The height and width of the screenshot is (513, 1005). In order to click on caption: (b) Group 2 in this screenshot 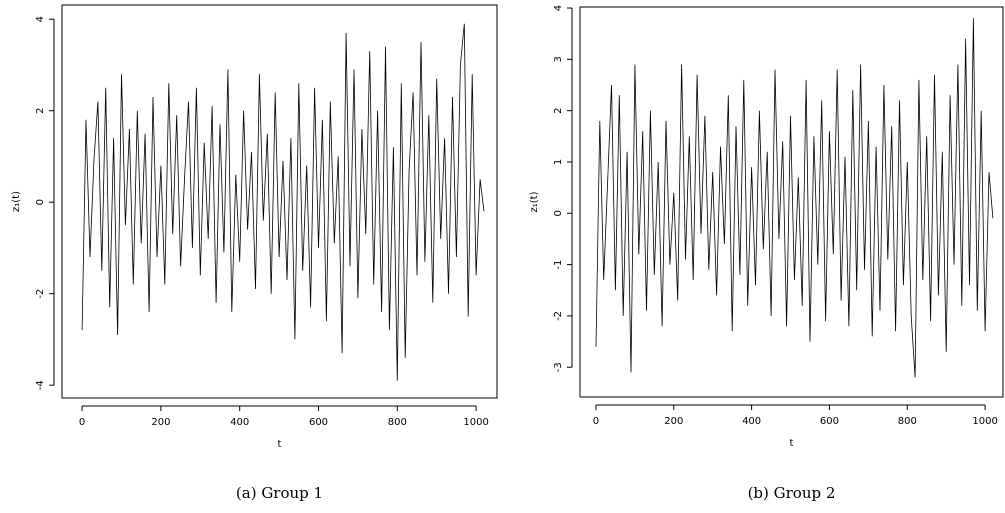, I will do `click(792, 493)`.